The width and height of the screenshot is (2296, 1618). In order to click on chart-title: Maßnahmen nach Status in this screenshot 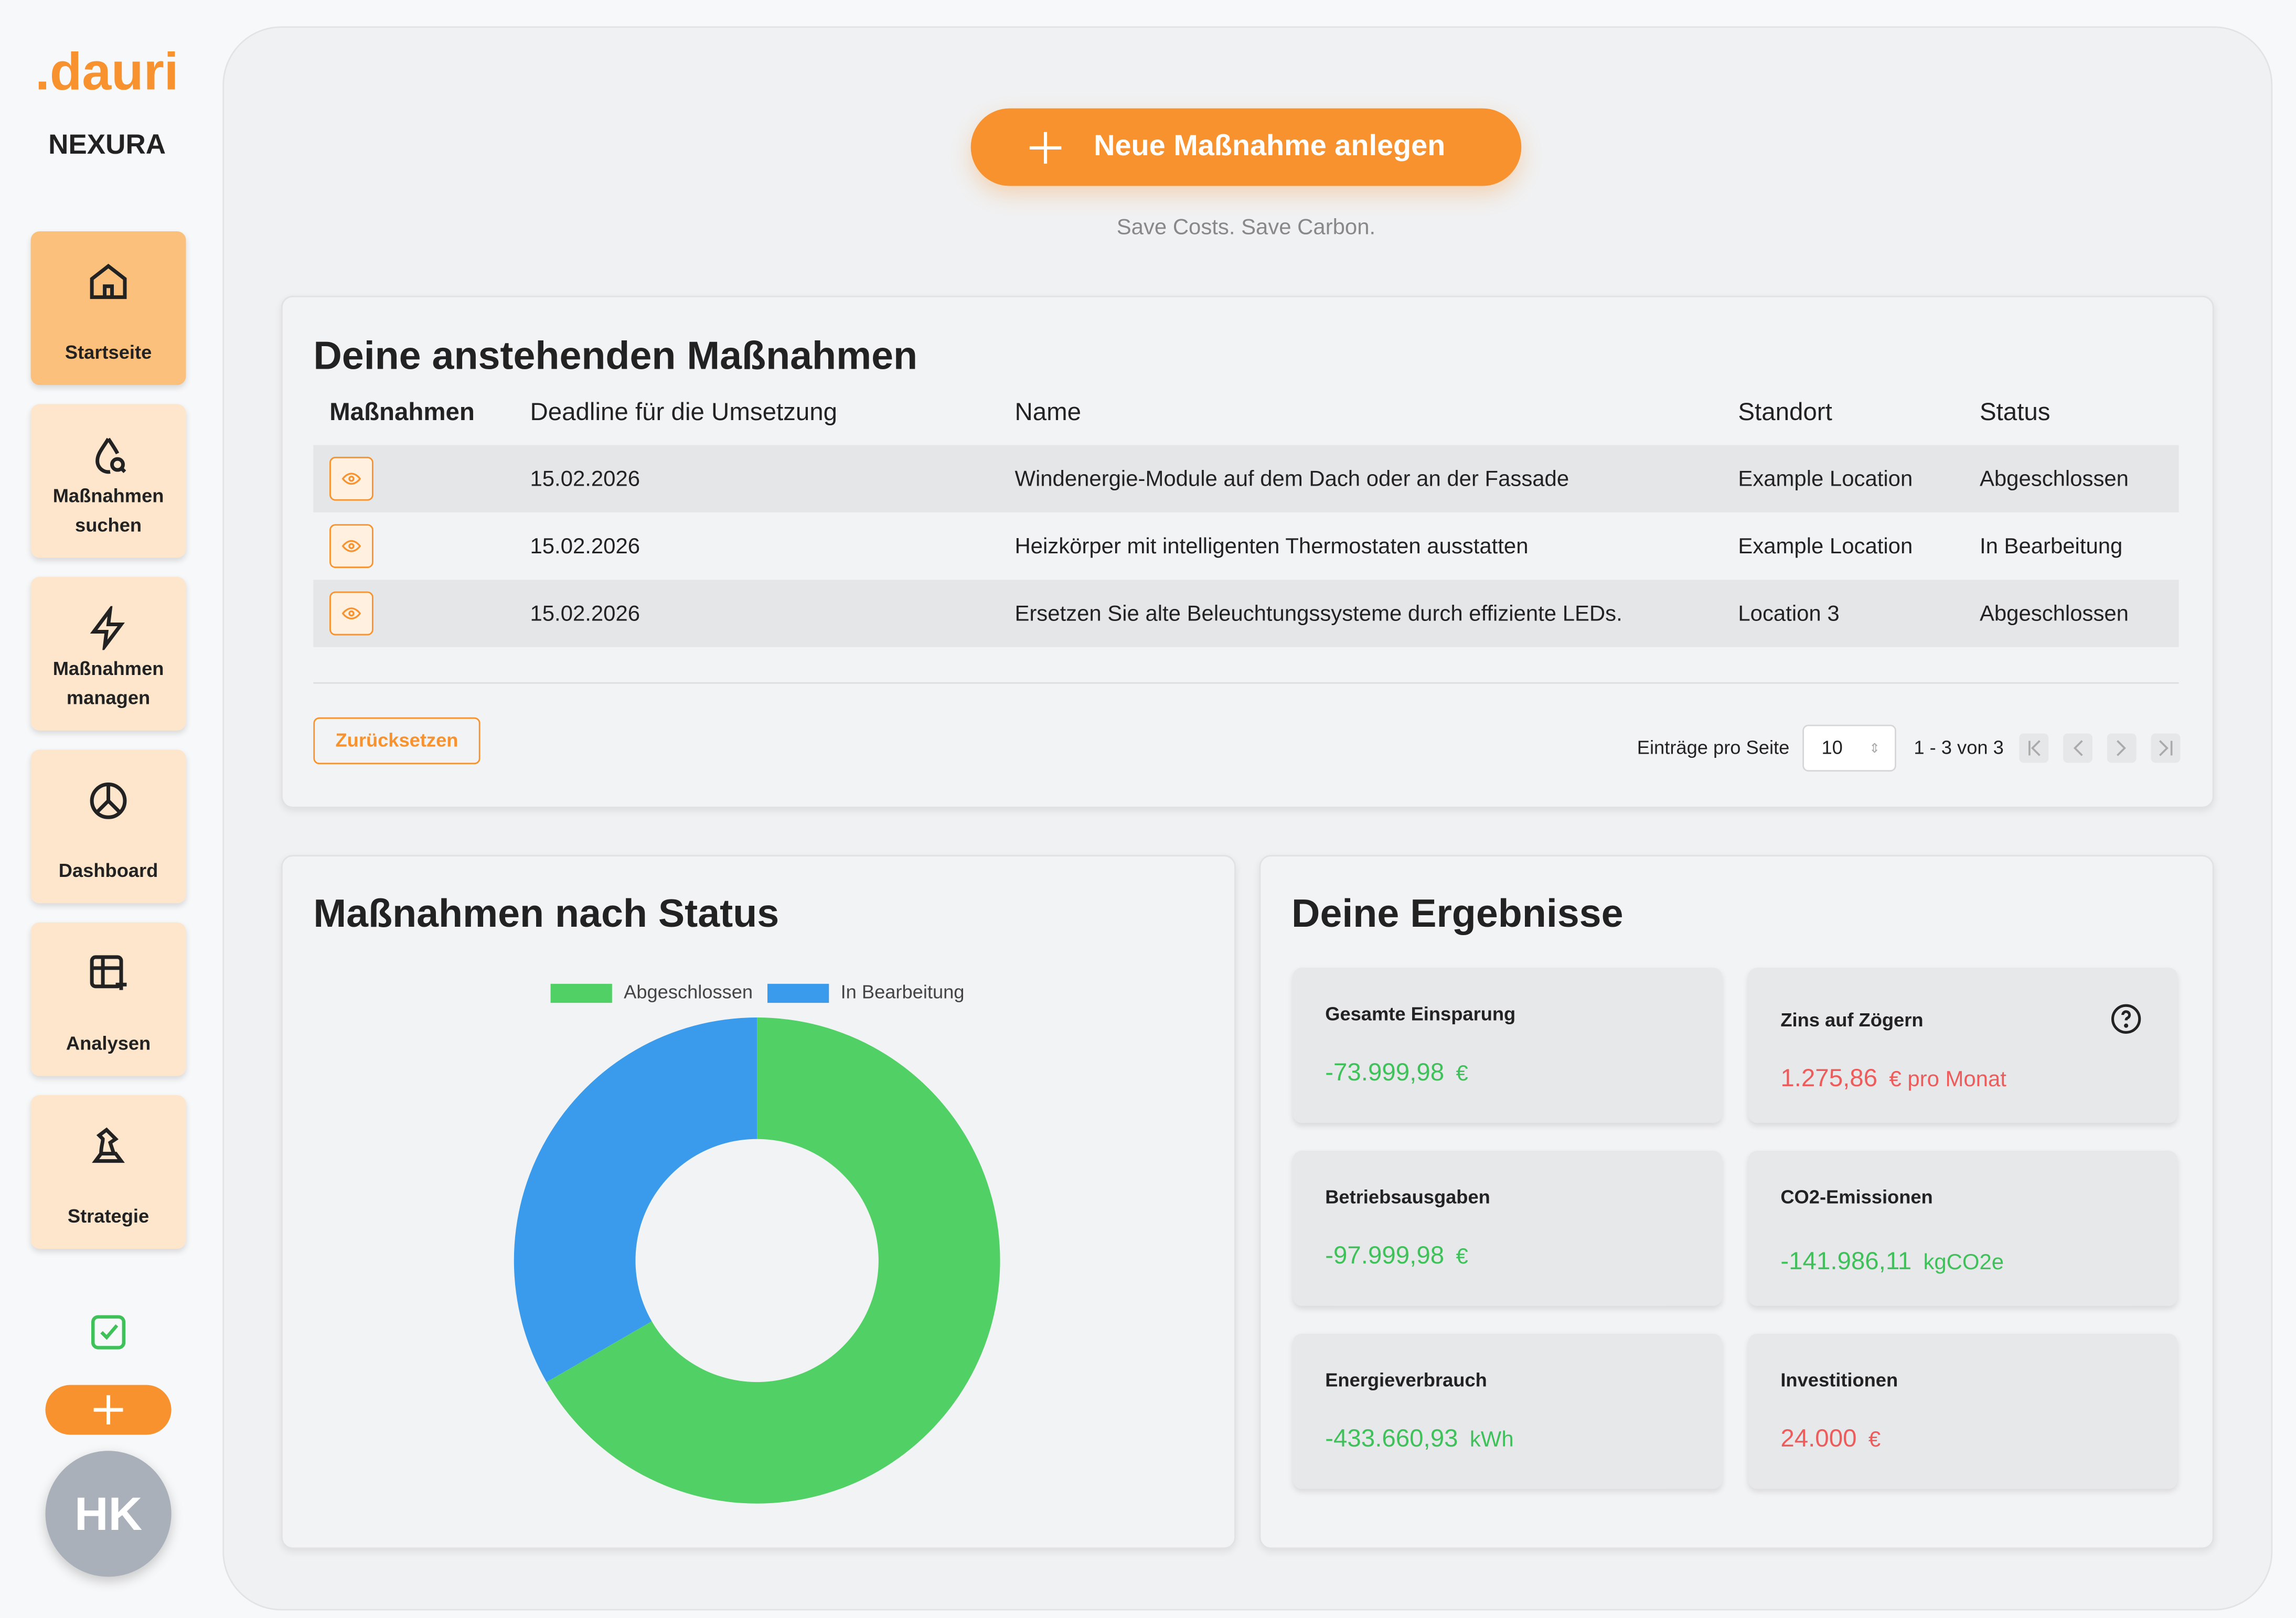, I will do `click(546, 914)`.